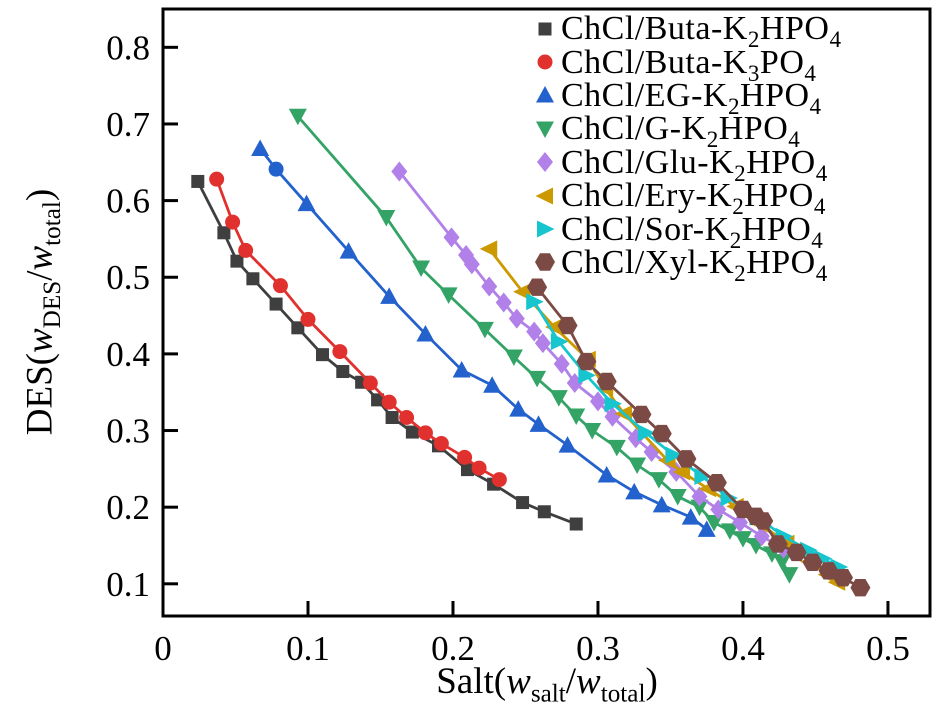 The height and width of the screenshot is (724, 943). What do you see at coordinates (694, 165) in the screenshot?
I see `legend-label: ChCl/Glu-K2HPO4` at bounding box center [694, 165].